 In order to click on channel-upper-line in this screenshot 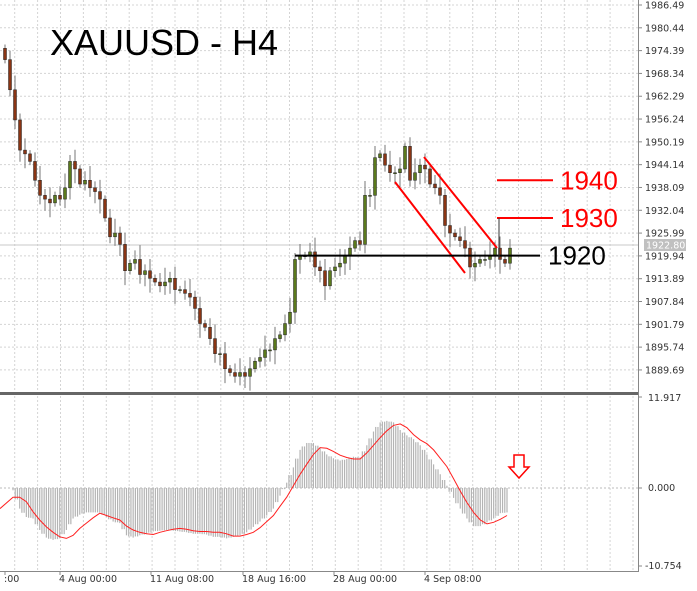, I will do `click(460, 202)`.